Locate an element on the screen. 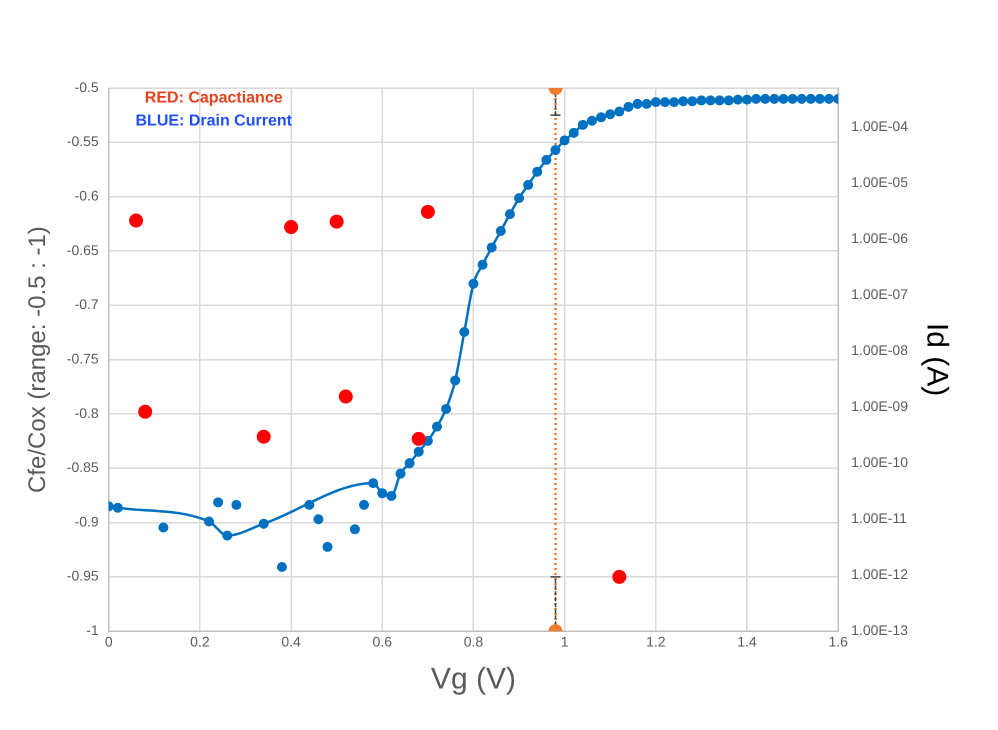 The width and height of the screenshot is (998, 730). y-tick-label: -0.95 is located at coordinates (82, 576).